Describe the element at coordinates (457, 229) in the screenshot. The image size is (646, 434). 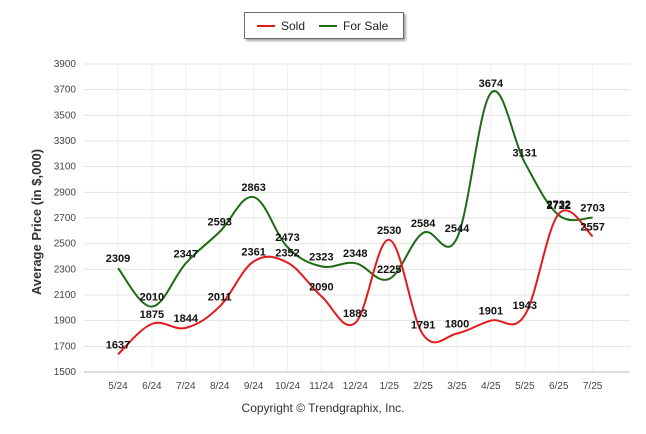
I see `data-label-for-sale: 2544` at that location.